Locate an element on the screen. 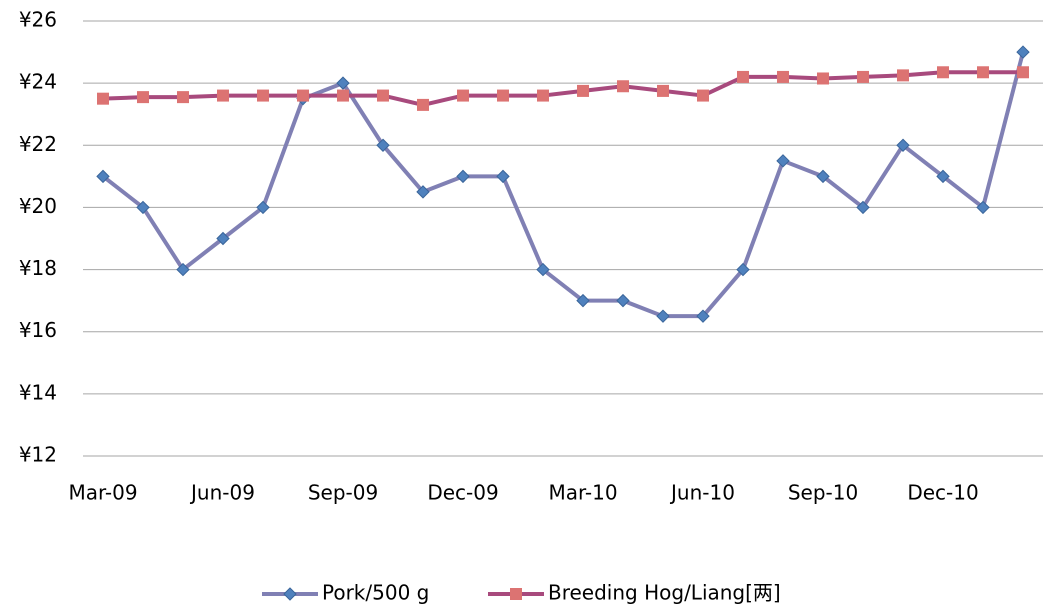 This screenshot has width=1048, height=613. x-tick-label: Sep-09 is located at coordinates (343, 493).